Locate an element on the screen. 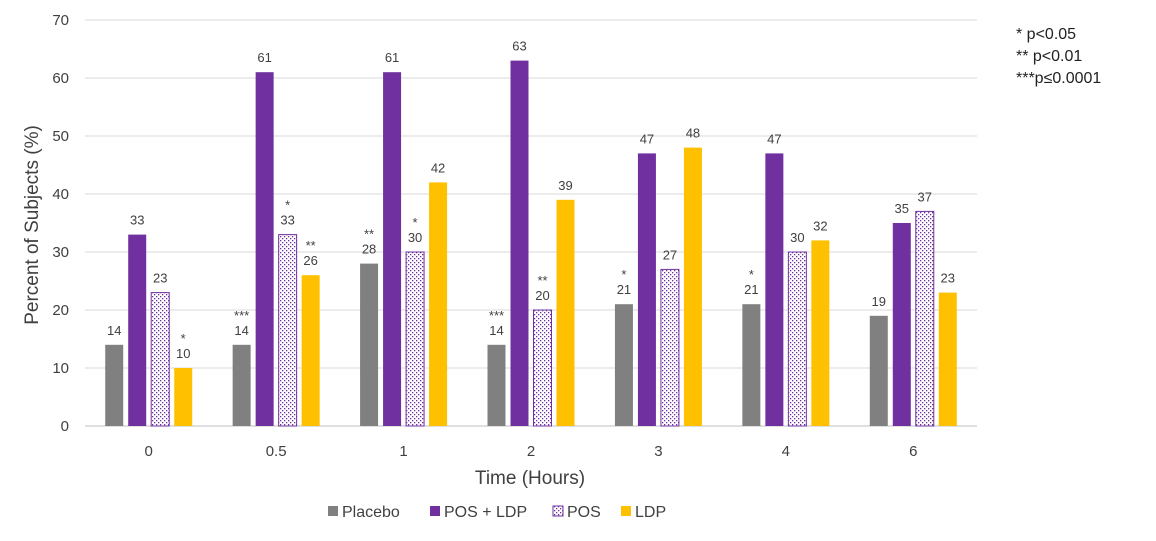  legend: Placebo POS + LDP POS LDP is located at coordinates (497, 512).